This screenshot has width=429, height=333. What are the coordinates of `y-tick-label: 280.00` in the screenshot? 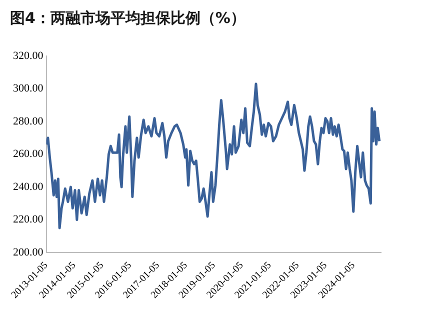 It's located at (28, 121).